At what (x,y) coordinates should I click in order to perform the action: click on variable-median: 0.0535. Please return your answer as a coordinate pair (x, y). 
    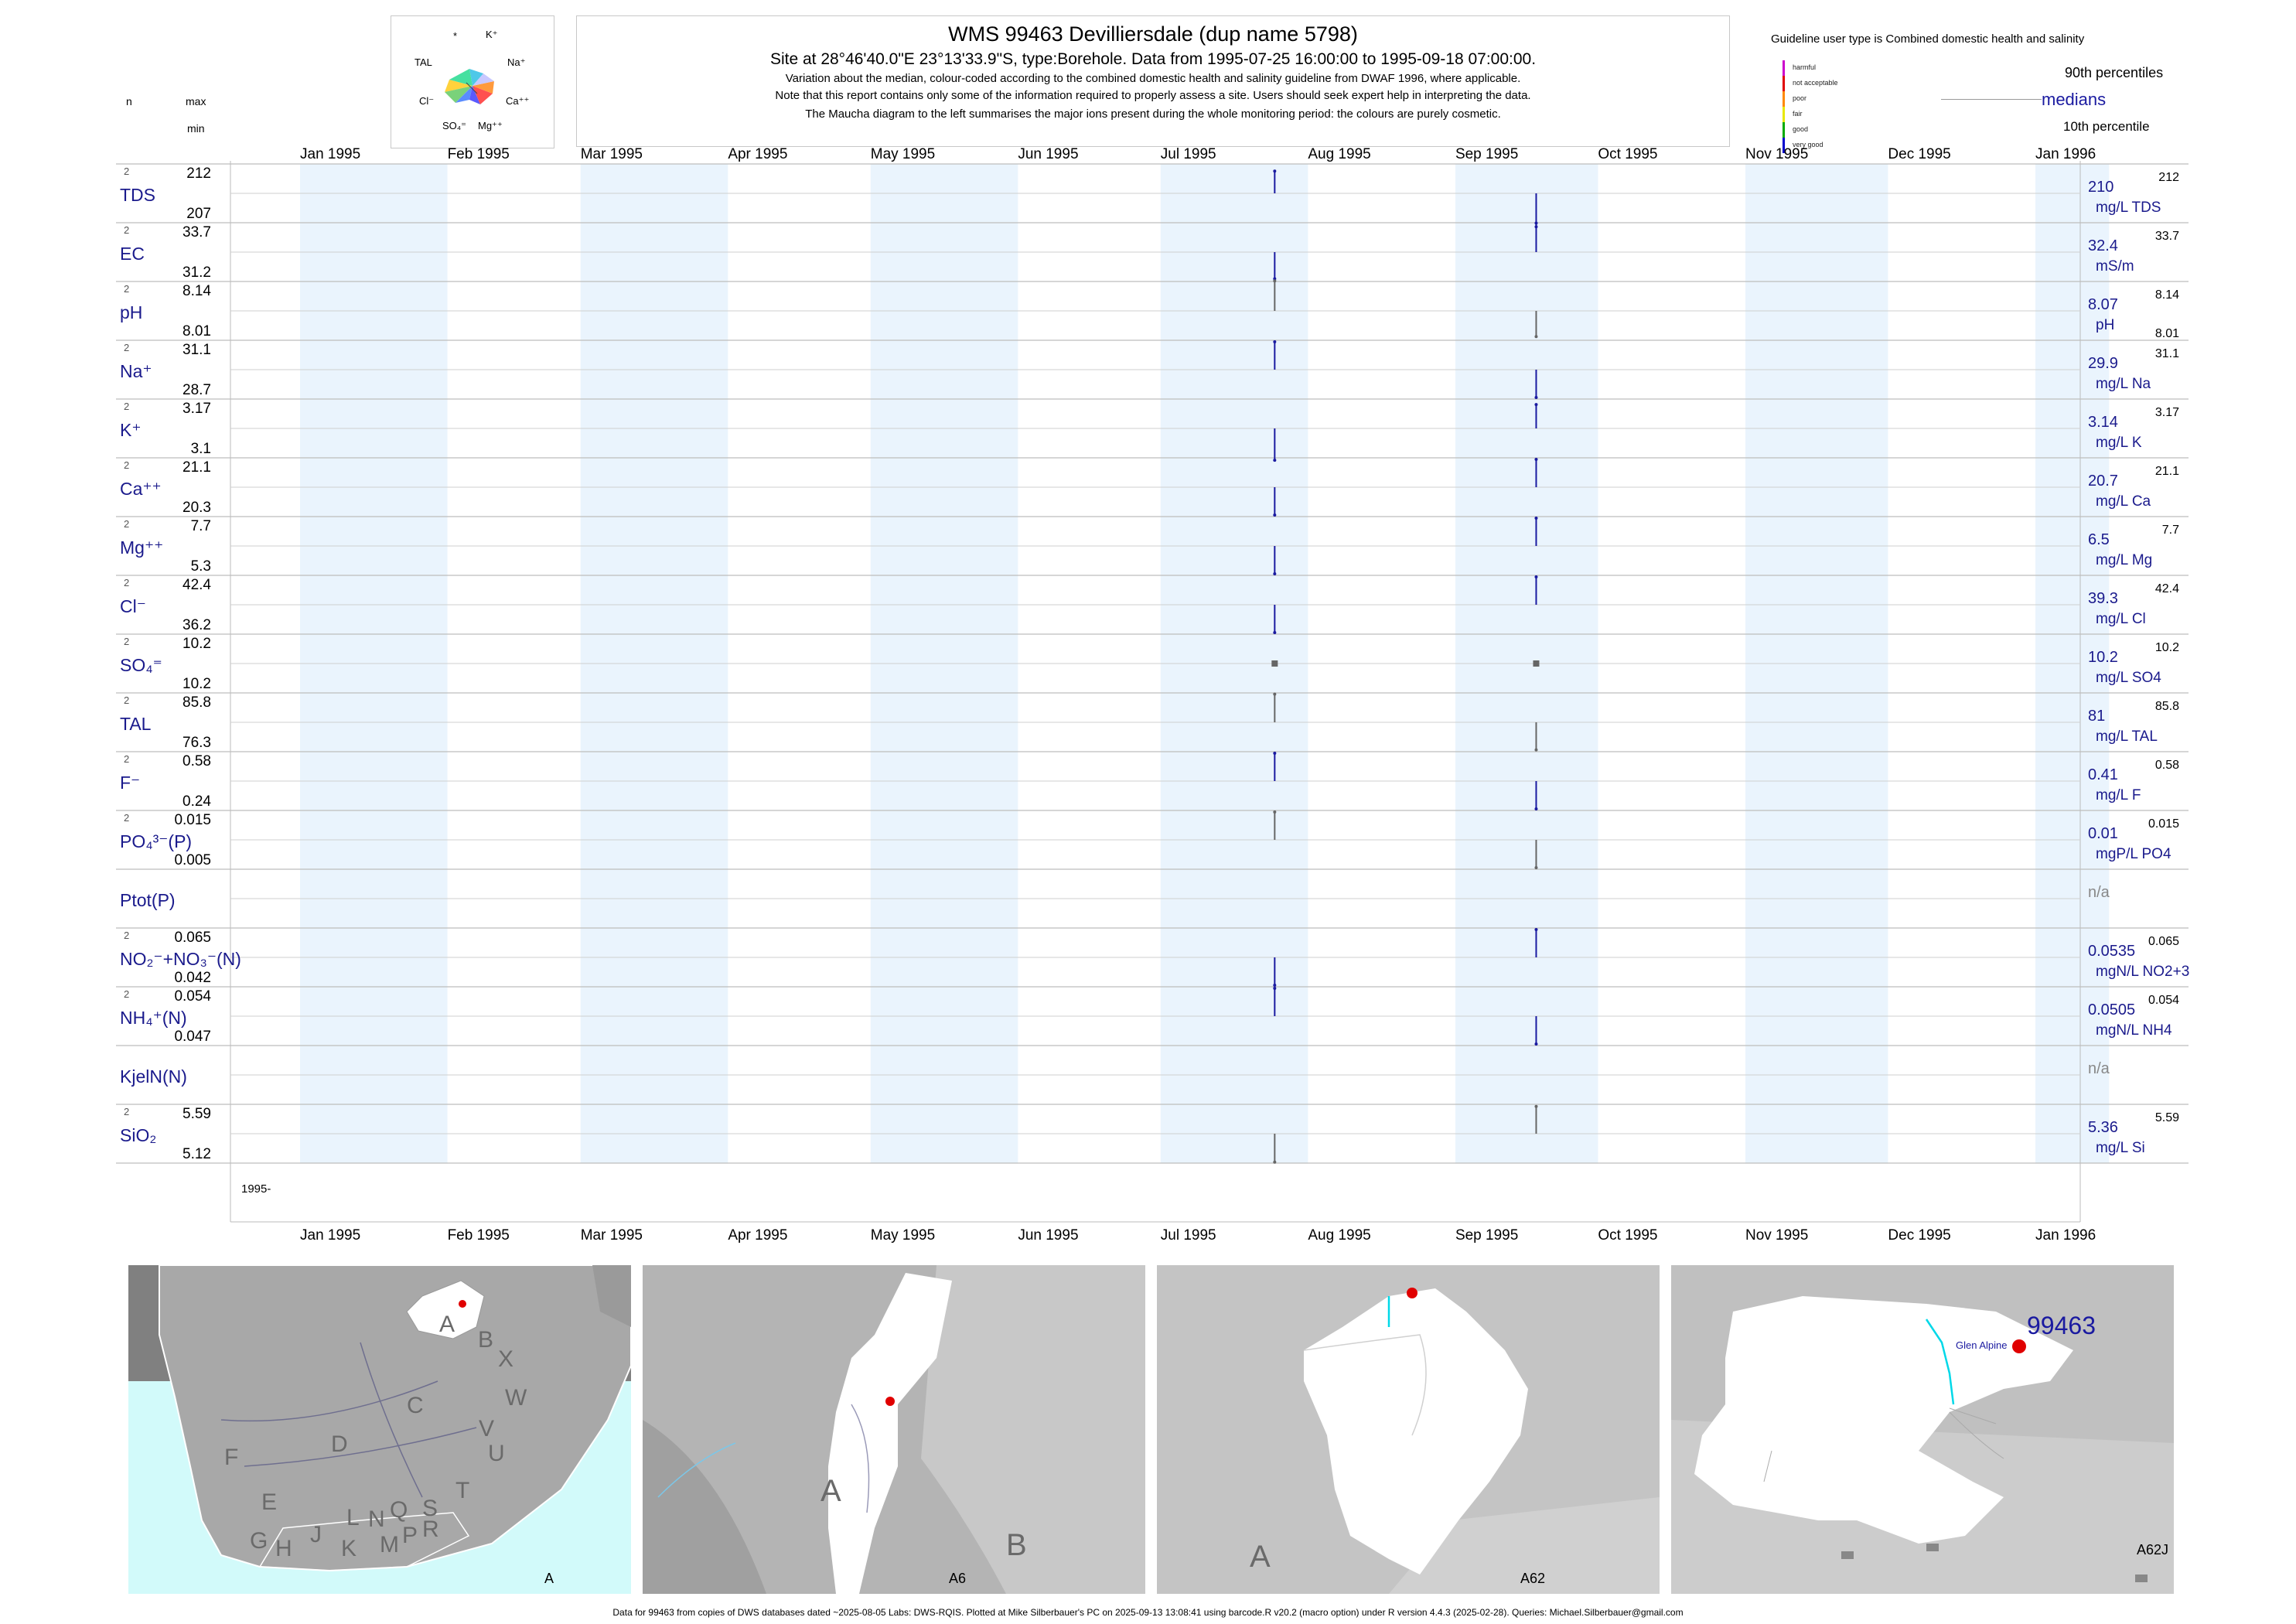
    Looking at the image, I should click on (2111, 951).